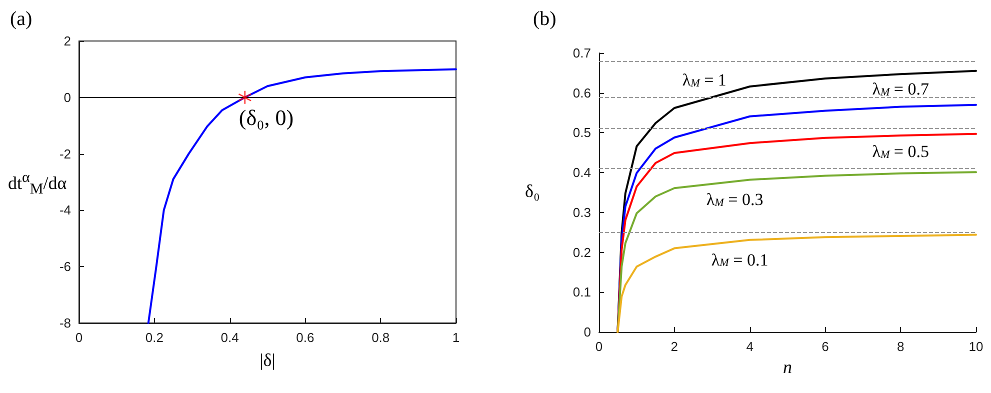  I want to click on y-tick-label: 0.2, so click(581, 252).